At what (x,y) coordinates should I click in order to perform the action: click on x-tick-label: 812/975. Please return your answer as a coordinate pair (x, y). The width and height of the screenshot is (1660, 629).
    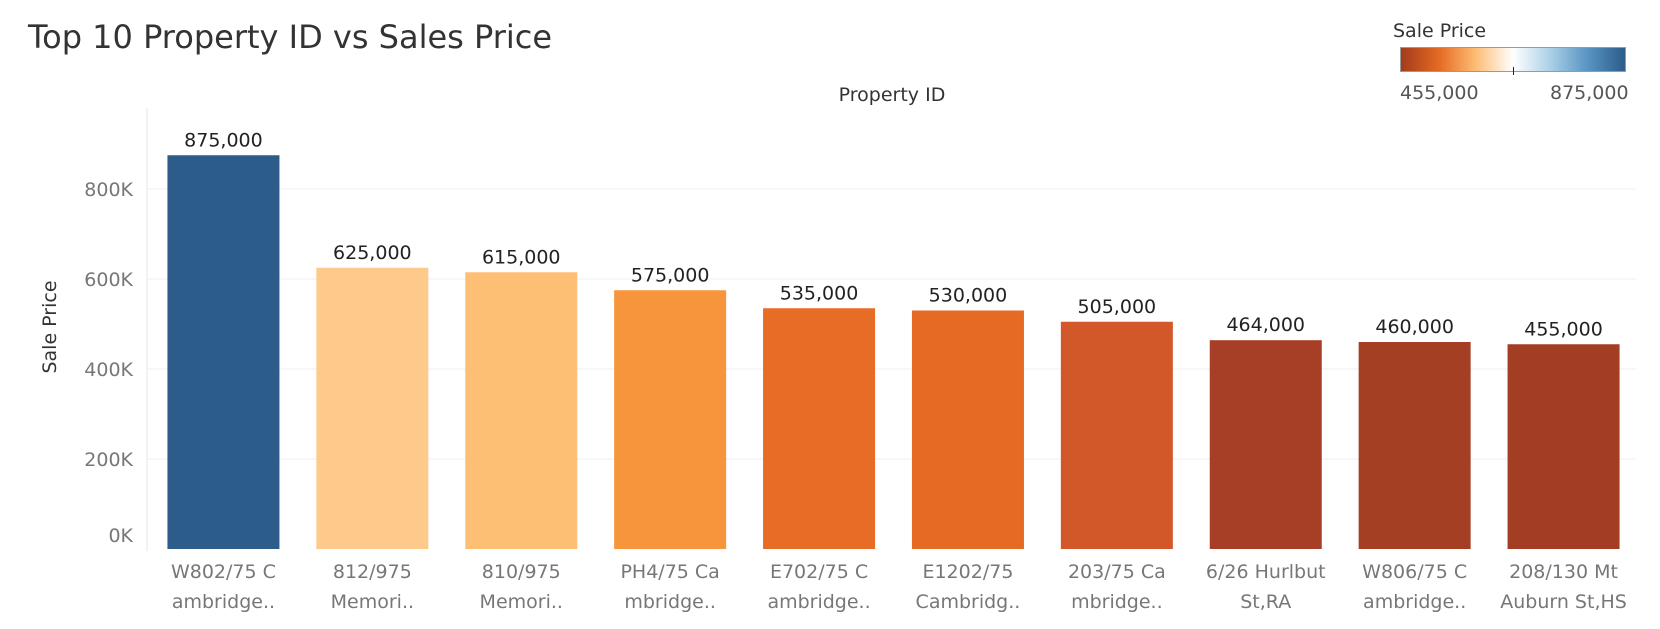
    Looking at the image, I should click on (372, 572).